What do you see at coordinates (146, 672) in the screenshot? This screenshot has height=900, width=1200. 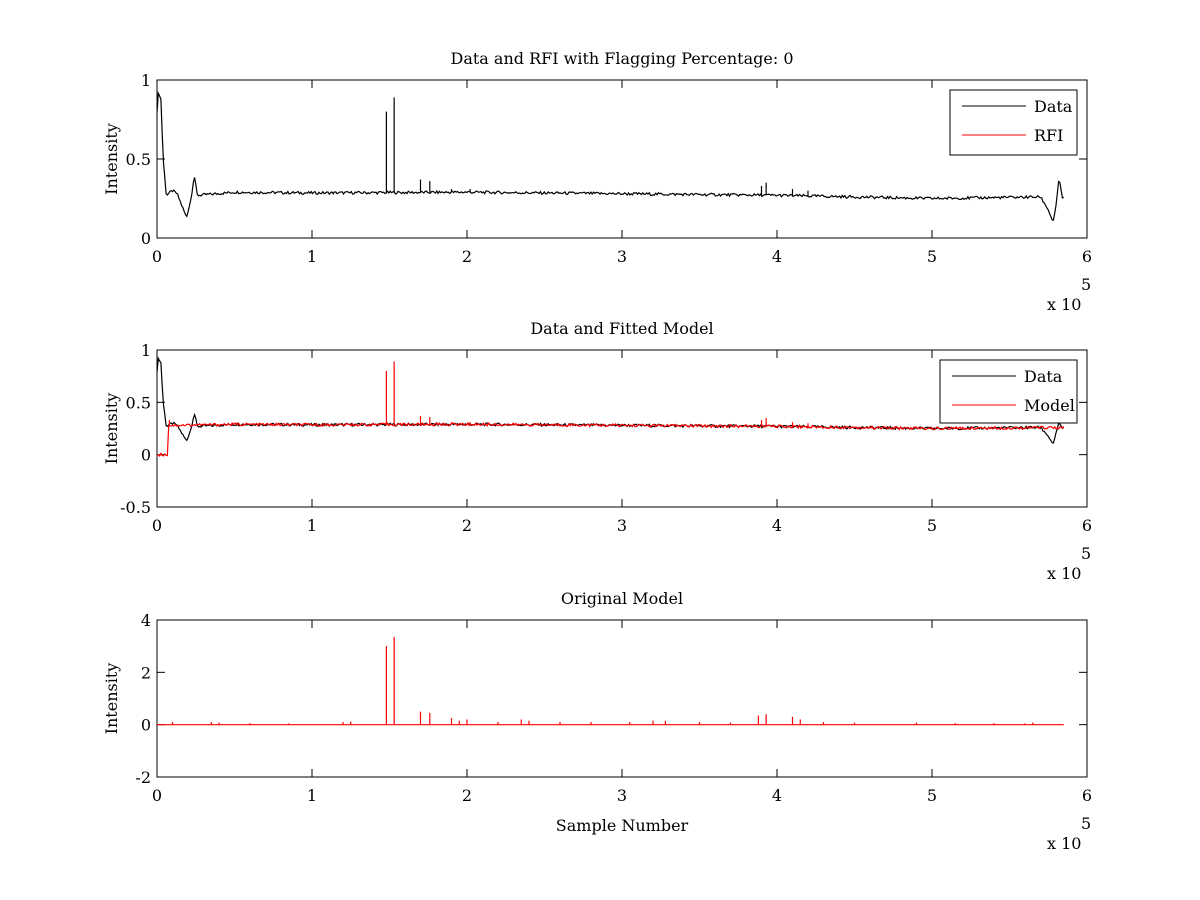 I see `y-tick-label: 2` at bounding box center [146, 672].